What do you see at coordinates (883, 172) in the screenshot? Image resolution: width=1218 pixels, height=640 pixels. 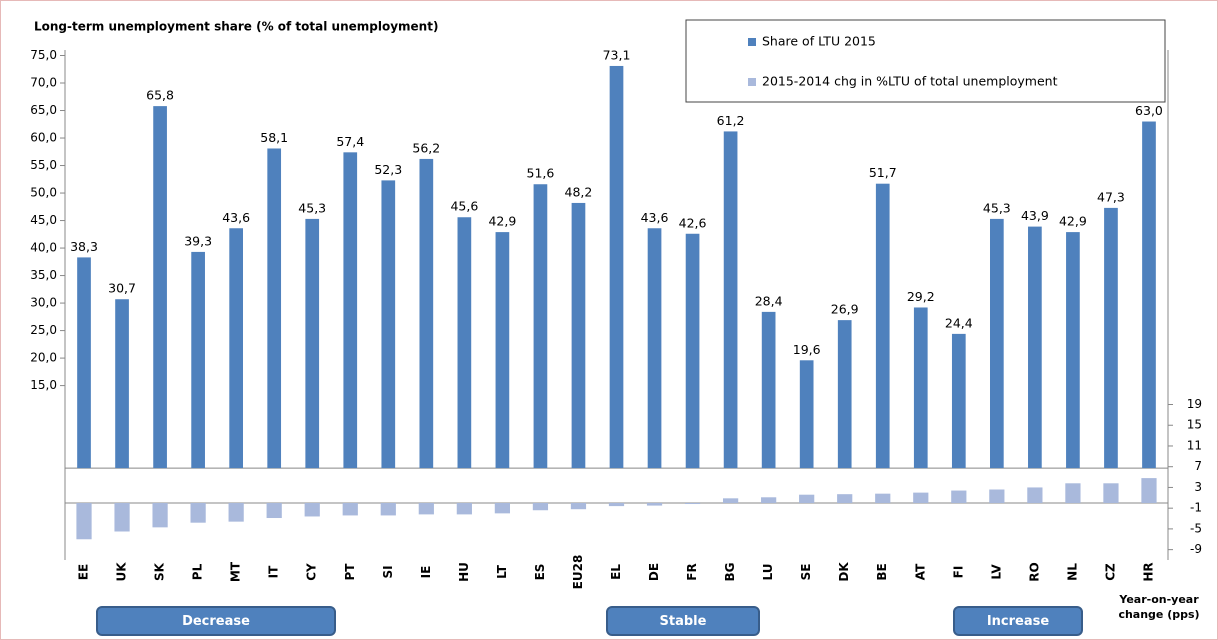 I see `data-label: 51,7` at bounding box center [883, 172].